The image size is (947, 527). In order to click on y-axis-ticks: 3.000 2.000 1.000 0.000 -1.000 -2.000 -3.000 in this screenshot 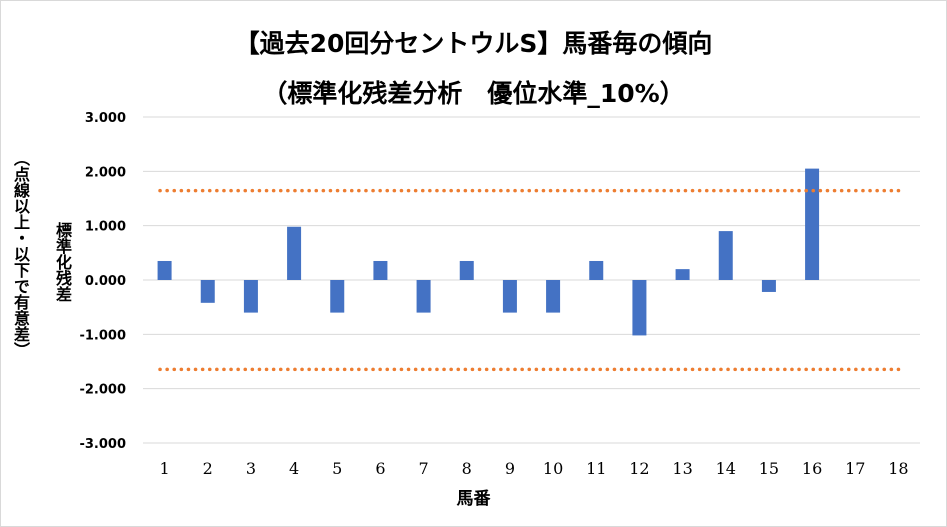, I will do `click(102, 281)`.